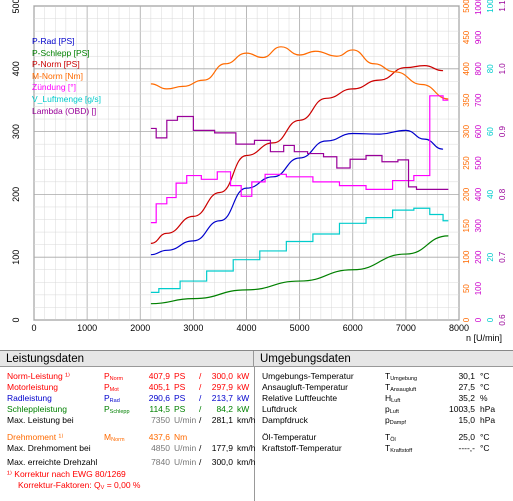 This screenshot has width=513, height=501. Describe the element at coordinates (478, 131) in the screenshot. I see `magenta-axis-tick-label: 600` at that location.